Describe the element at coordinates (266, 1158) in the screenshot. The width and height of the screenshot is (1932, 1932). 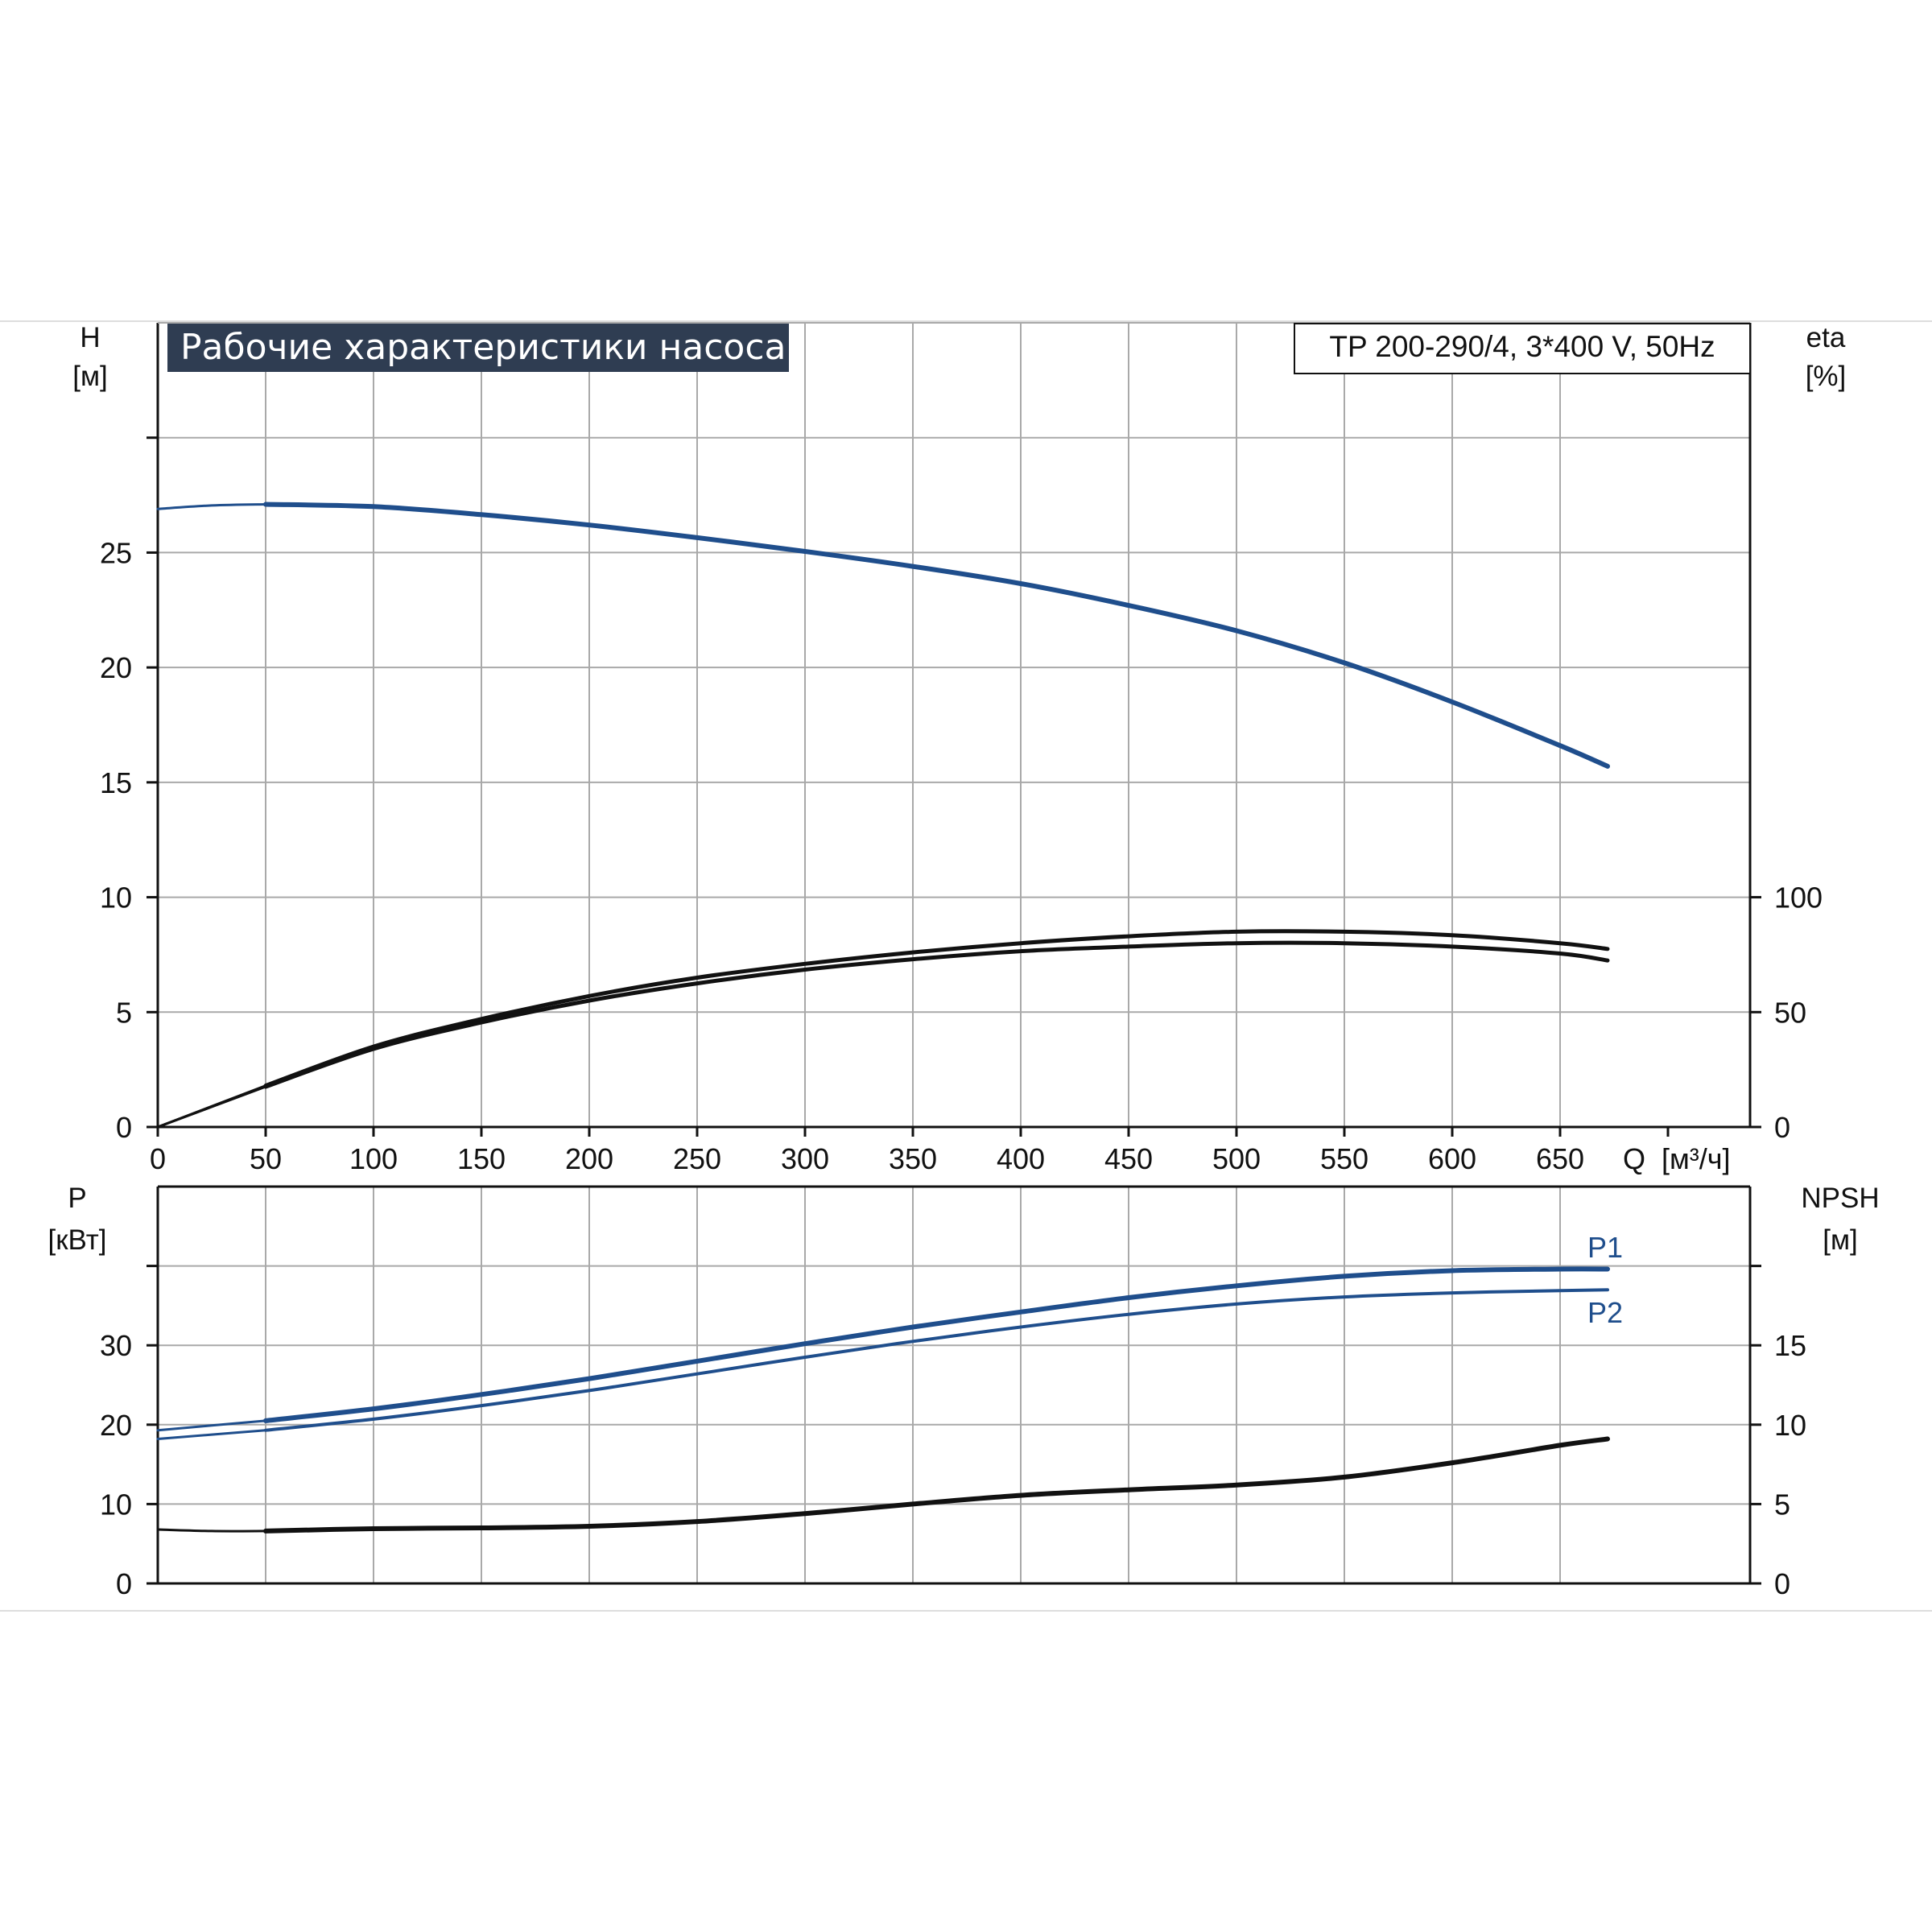
I see `x-tick-label: 50` at that location.